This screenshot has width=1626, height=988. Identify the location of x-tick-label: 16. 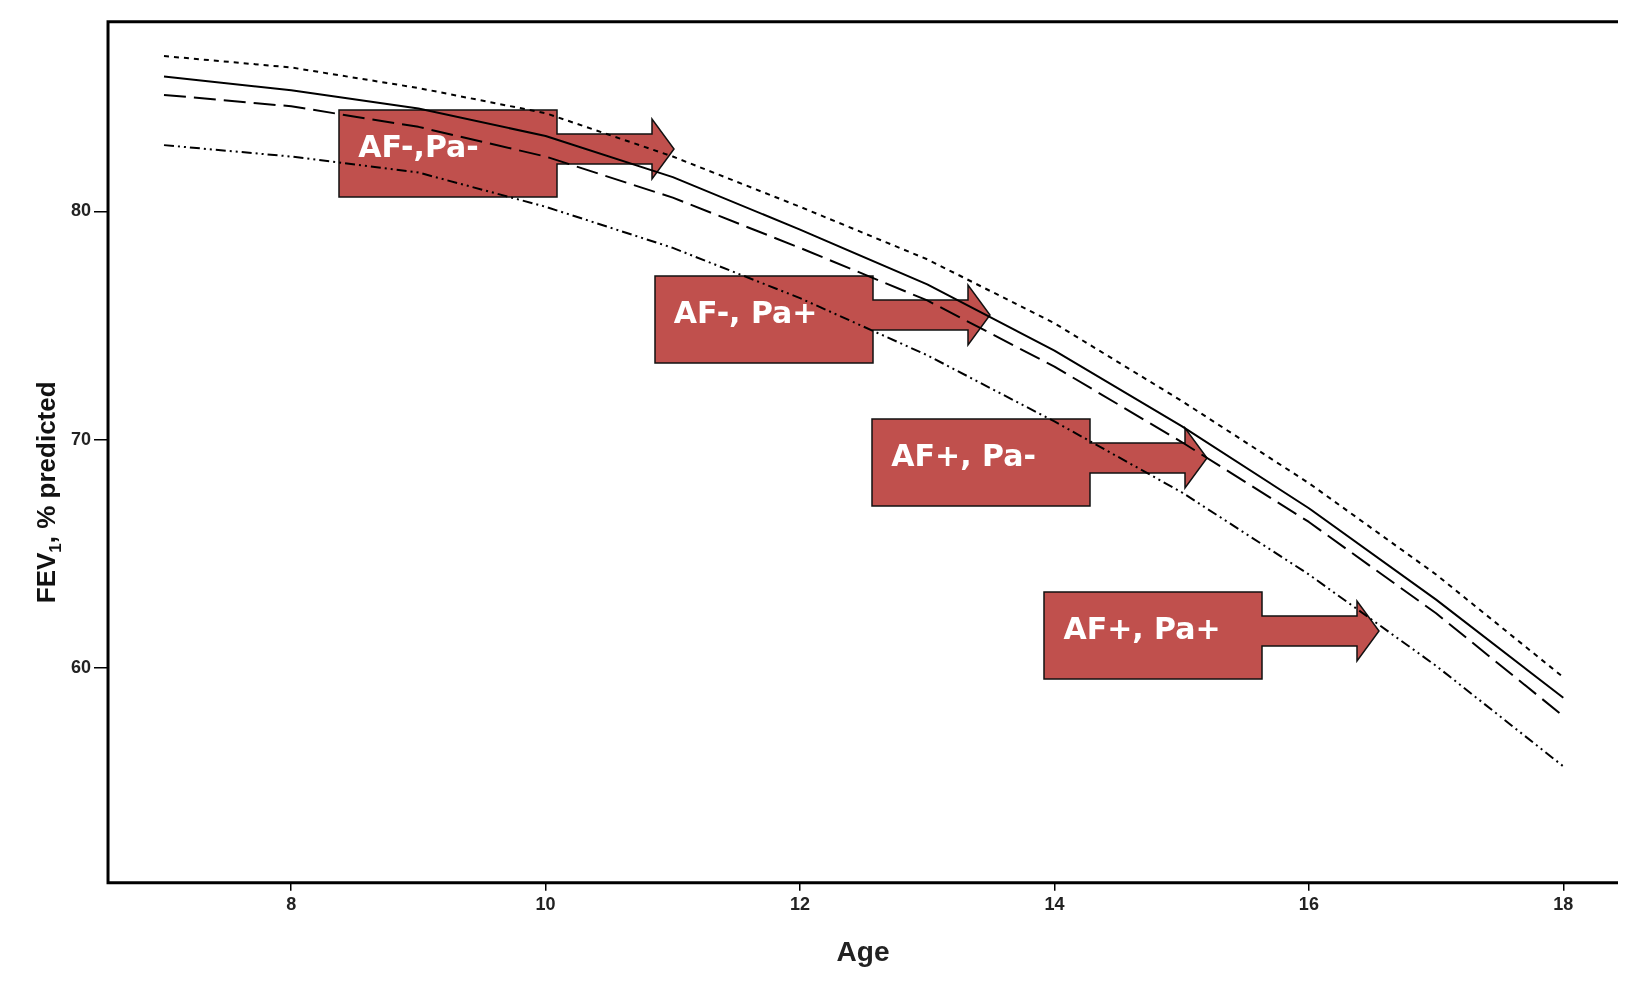
(1308, 903).